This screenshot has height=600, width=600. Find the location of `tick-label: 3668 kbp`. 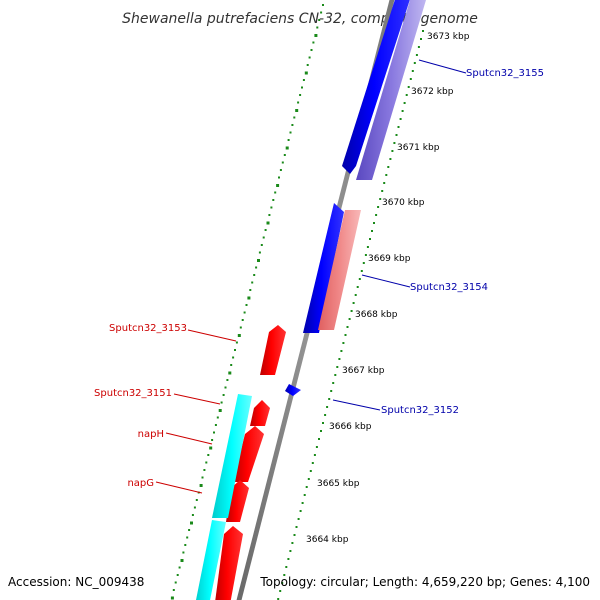

tick-label: 3668 kbp is located at coordinates (376, 315).